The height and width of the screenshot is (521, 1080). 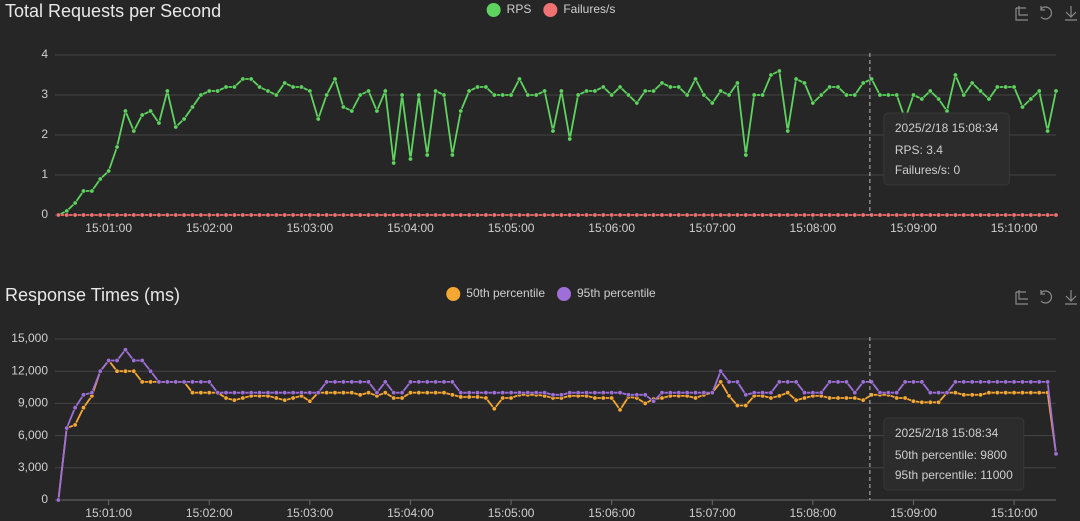 I want to click on tooltip-title: 2025/2/18 15:08:34, so click(x=947, y=128).